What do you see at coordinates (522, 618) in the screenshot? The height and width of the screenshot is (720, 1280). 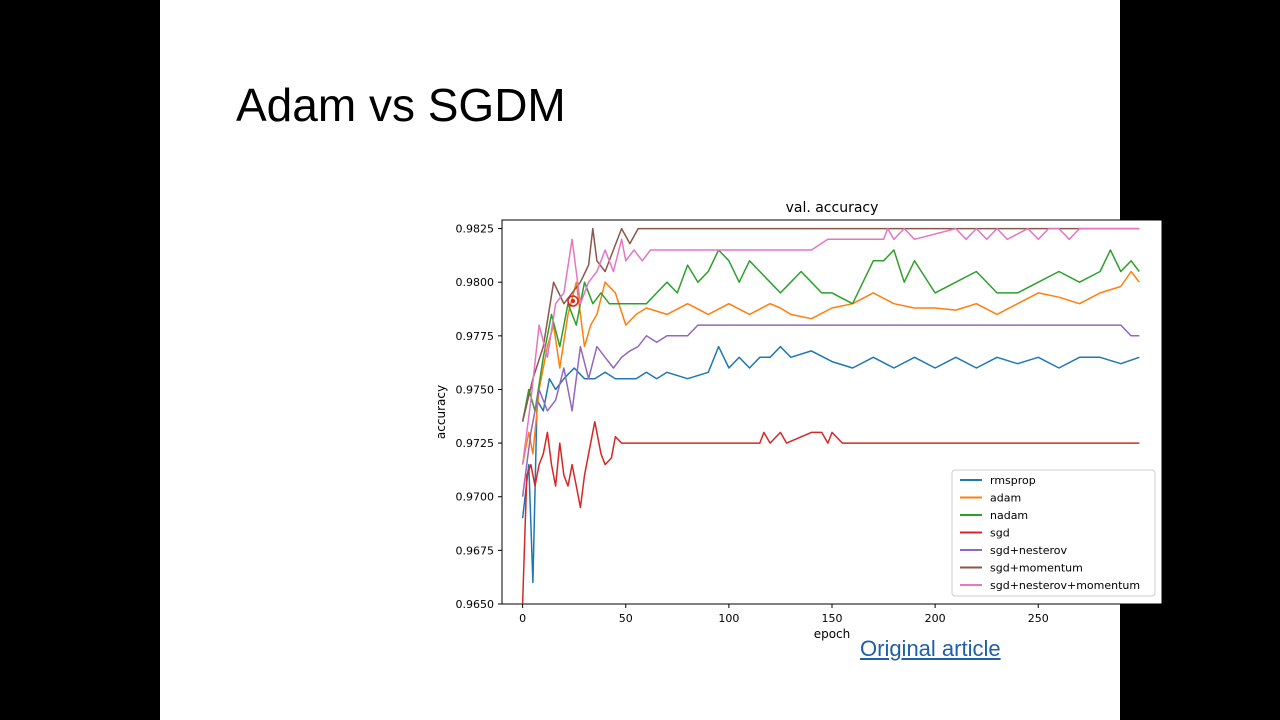 I see `x-tick-label-0: 0` at bounding box center [522, 618].